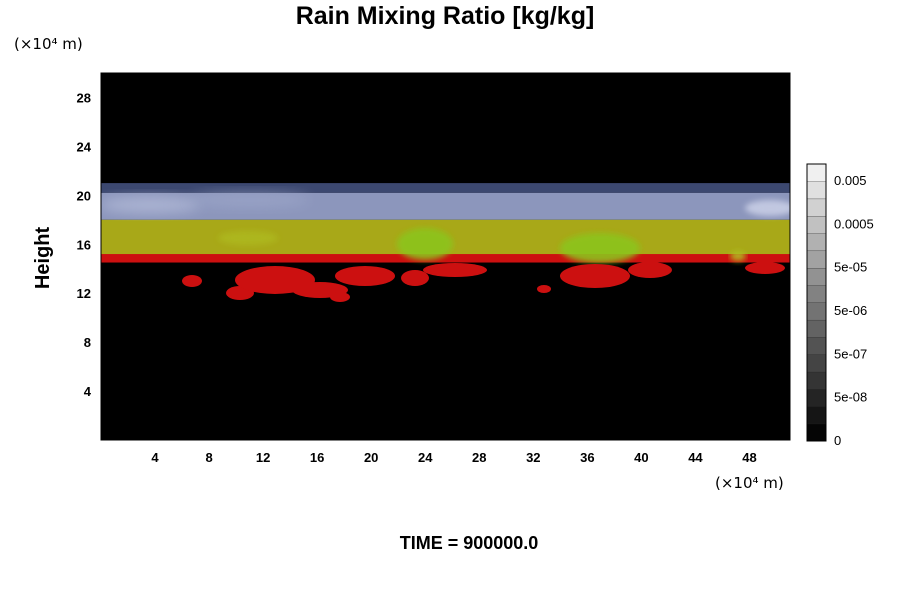 Image resolution: width=900 pixels, height=600 pixels. Describe the element at coordinates (263, 457) in the screenshot. I see `x-tick-label: 12` at that location.